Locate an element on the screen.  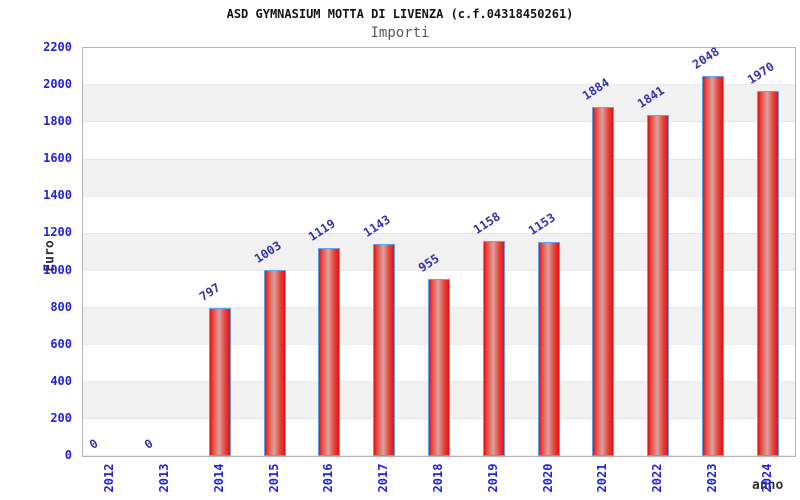
bar-value-label: 1970 is located at coordinates (760, 73).